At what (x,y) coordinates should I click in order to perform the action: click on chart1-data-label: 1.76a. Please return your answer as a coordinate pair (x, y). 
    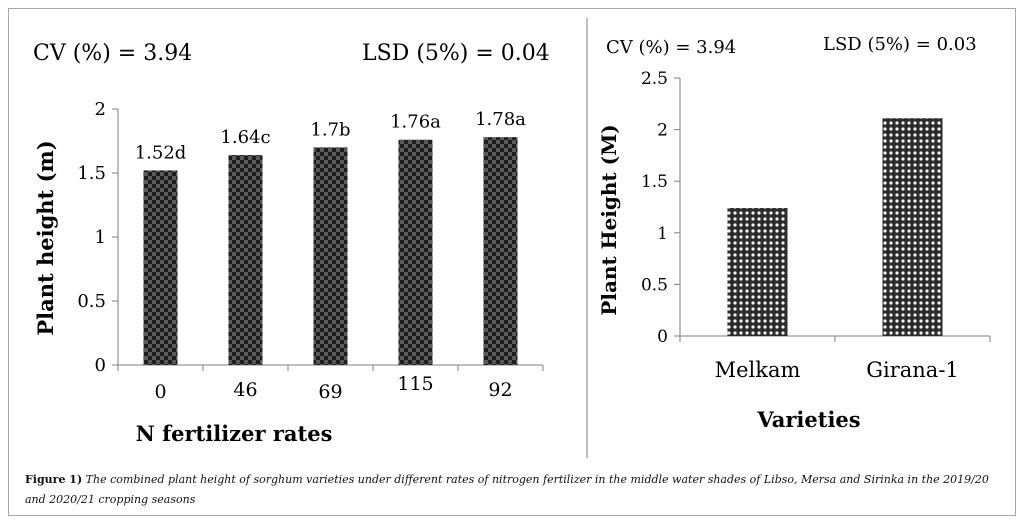
    Looking at the image, I should click on (415, 122).